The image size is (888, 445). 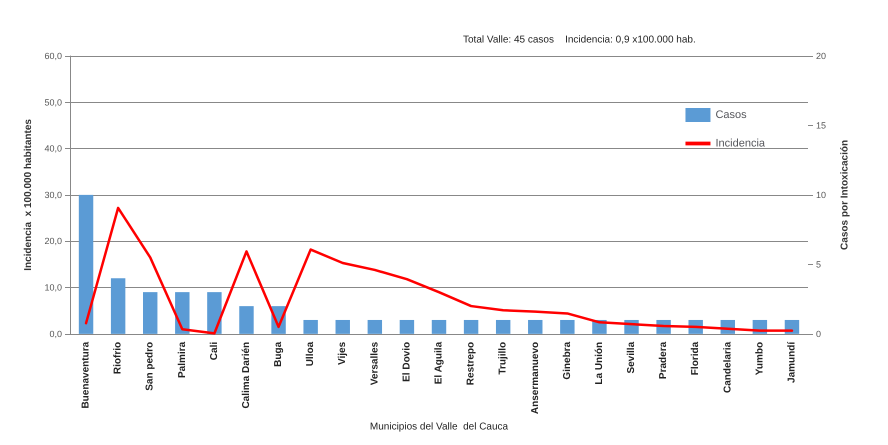 I want to click on x-tick-label: Pradera, so click(x=664, y=360).